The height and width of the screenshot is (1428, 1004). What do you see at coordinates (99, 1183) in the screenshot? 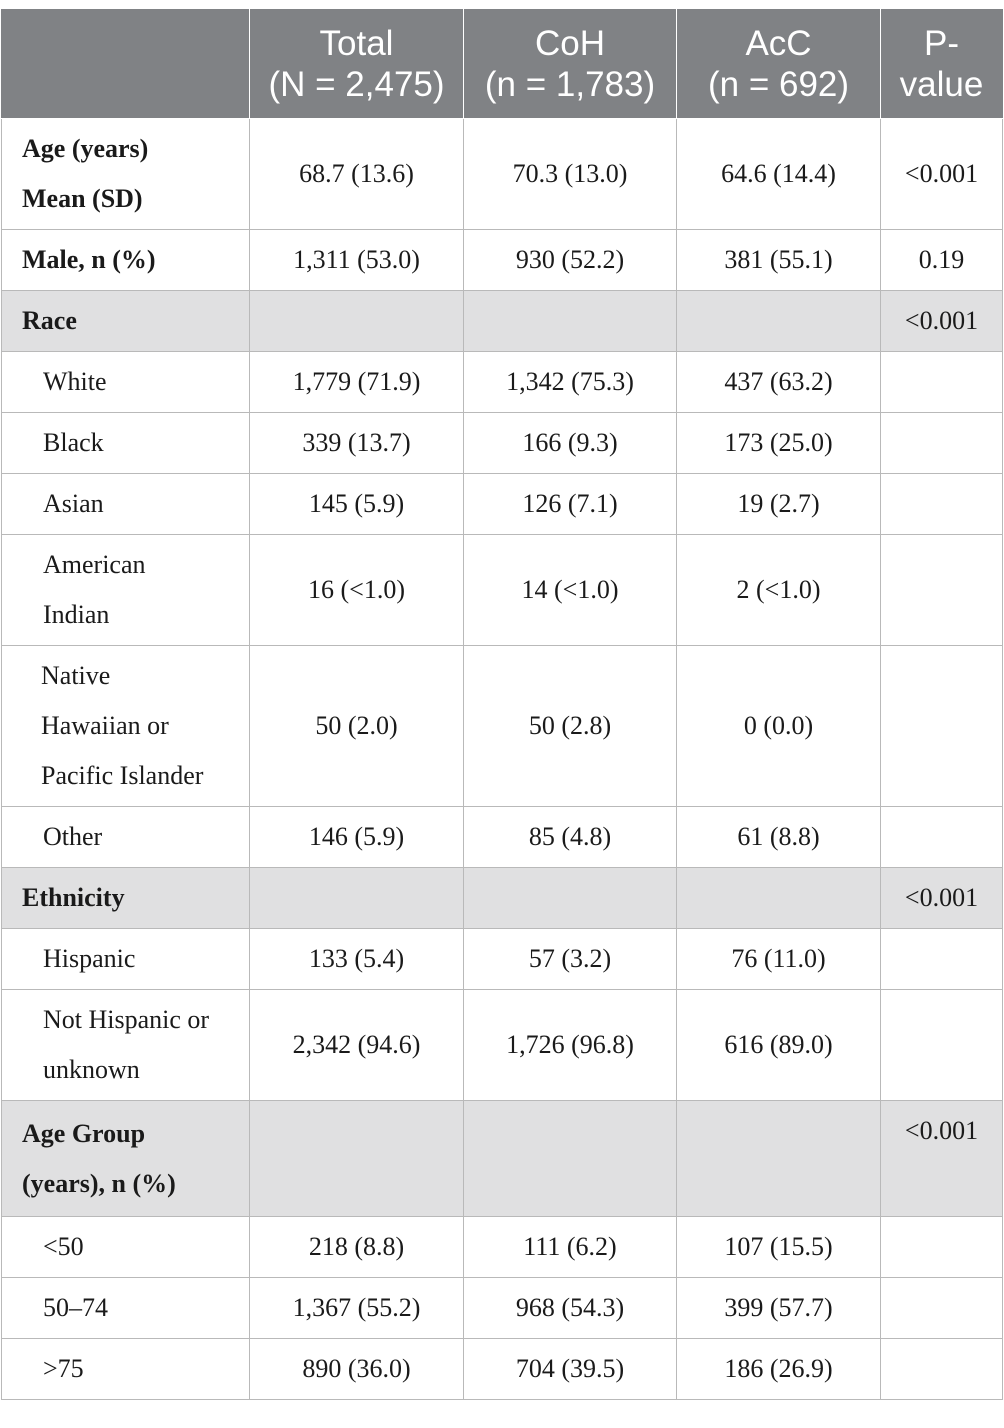
I see `row-label-line: (years), n (%)` at bounding box center [99, 1183].